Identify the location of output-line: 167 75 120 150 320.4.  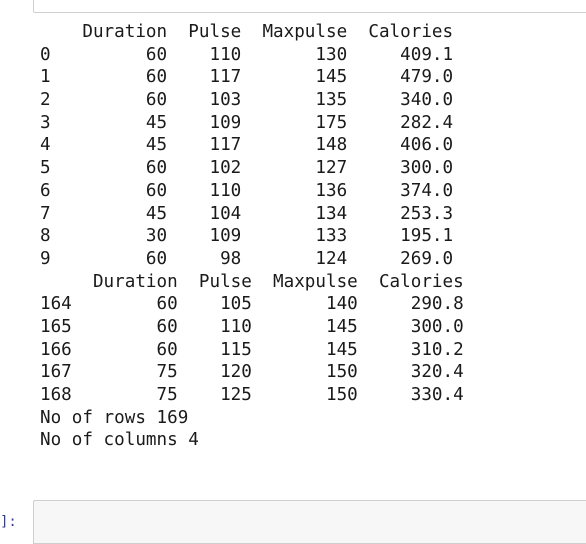
(252, 372).